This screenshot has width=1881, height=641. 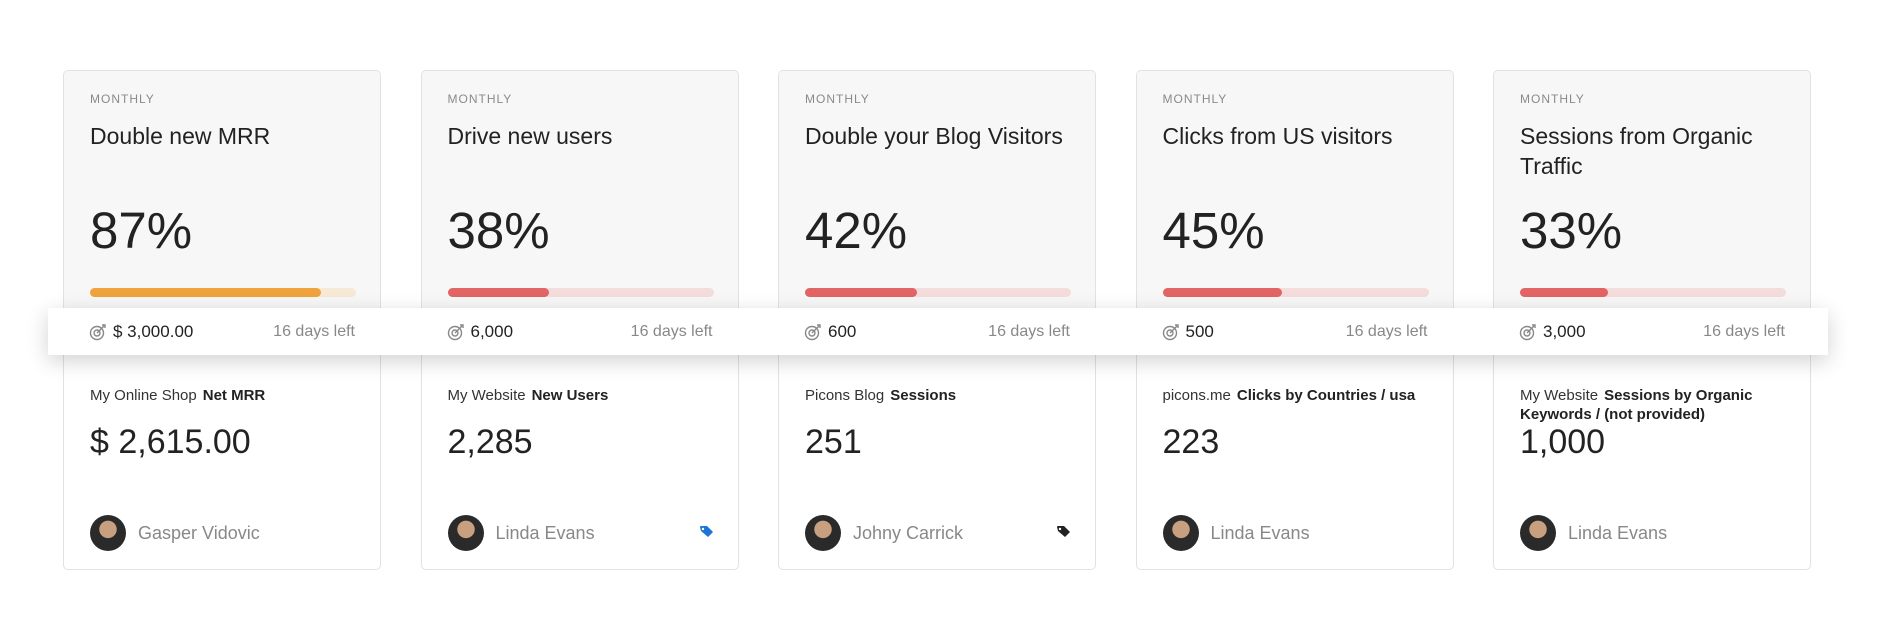 What do you see at coordinates (934, 136) in the screenshot?
I see `goal-title: Double your Blog Visitors` at bounding box center [934, 136].